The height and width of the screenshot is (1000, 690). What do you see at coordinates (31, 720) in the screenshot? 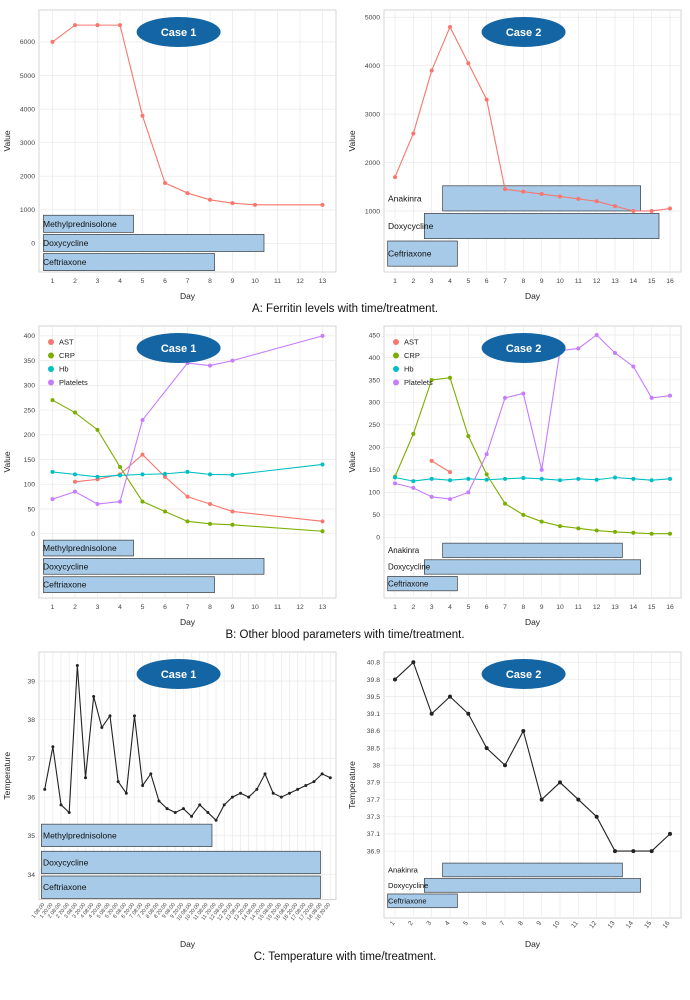
I see `svg-text: 38` at bounding box center [31, 720].